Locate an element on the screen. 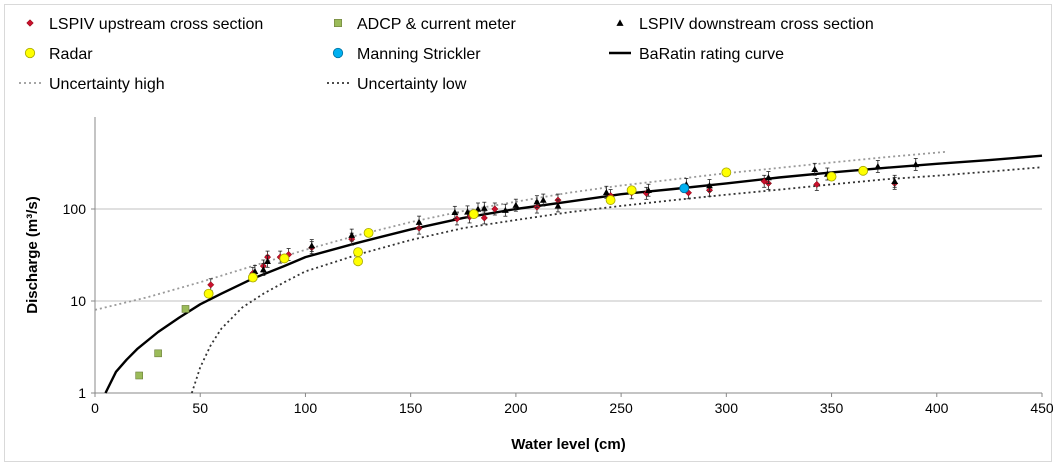 Image resolution: width=1057 pixels, height=468 pixels. x-tick-label: 50 is located at coordinates (200, 408).